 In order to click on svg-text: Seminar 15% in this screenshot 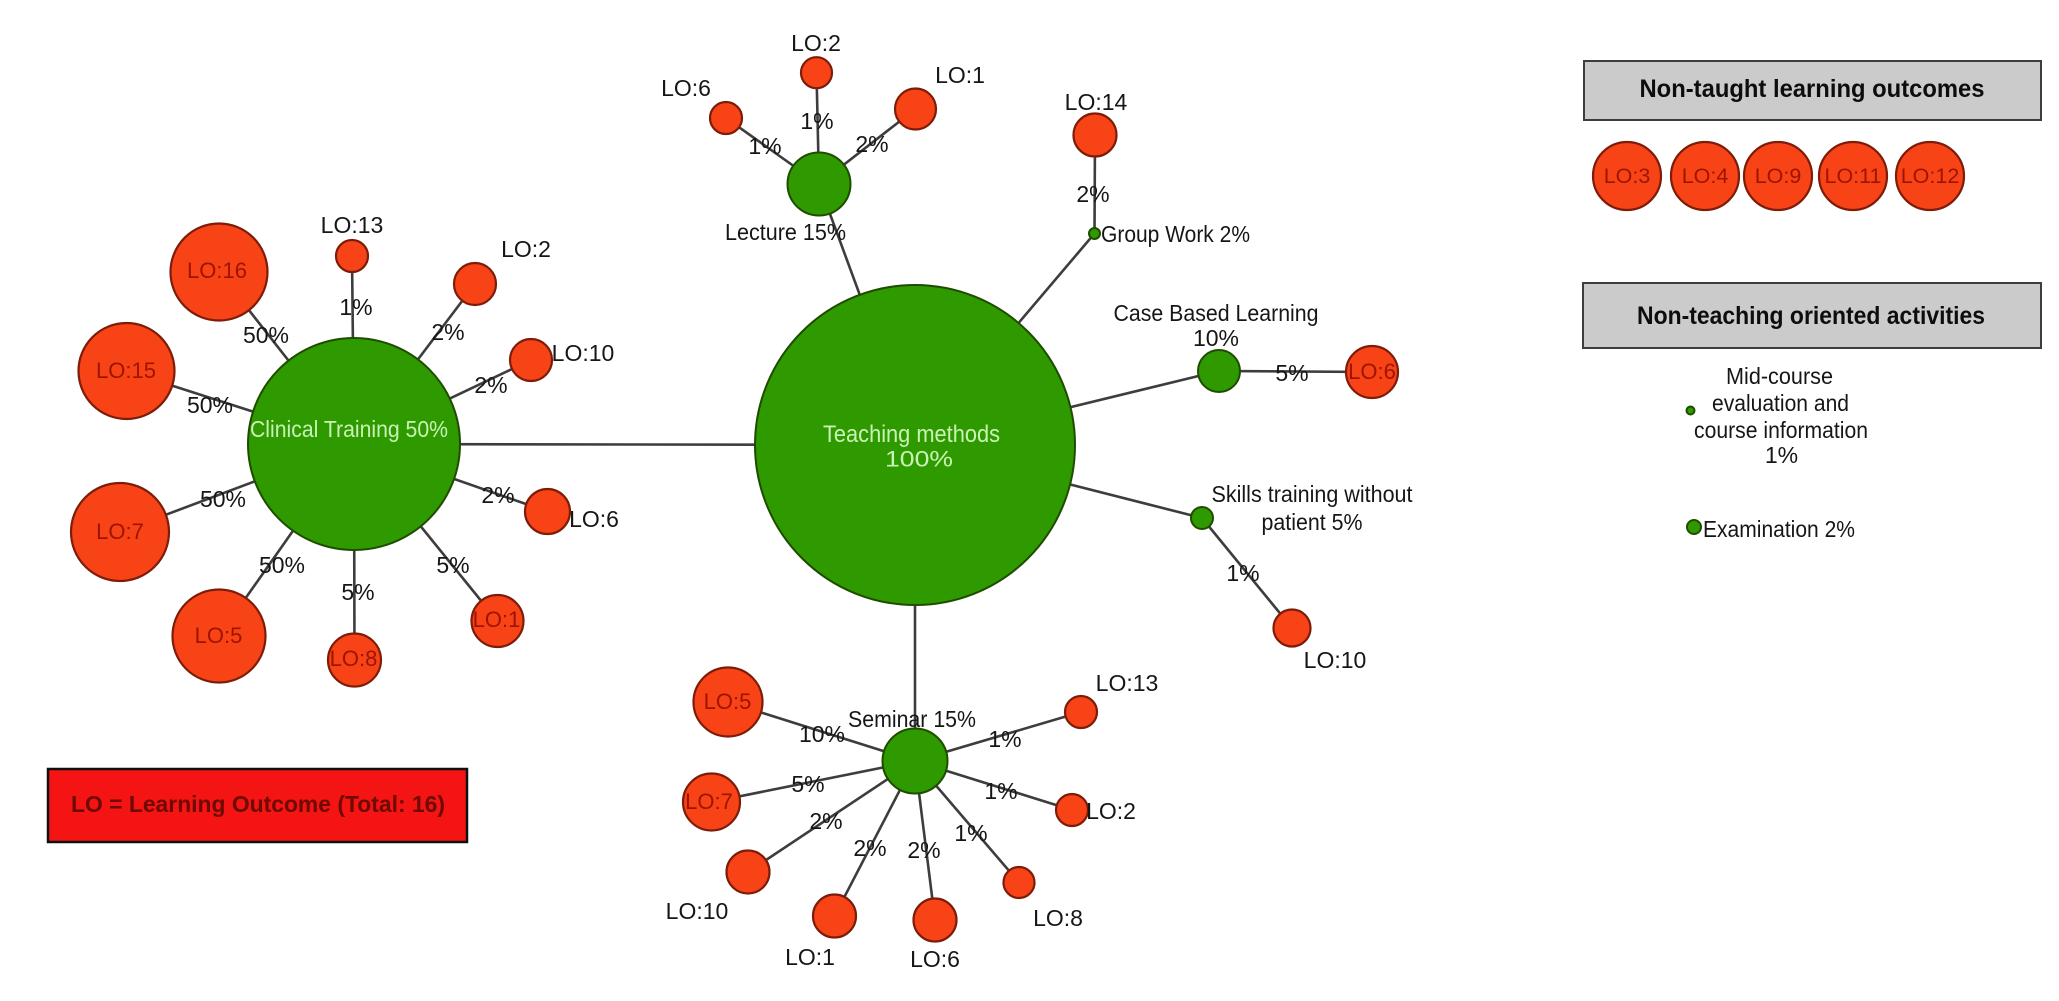, I will do `click(912, 719)`.